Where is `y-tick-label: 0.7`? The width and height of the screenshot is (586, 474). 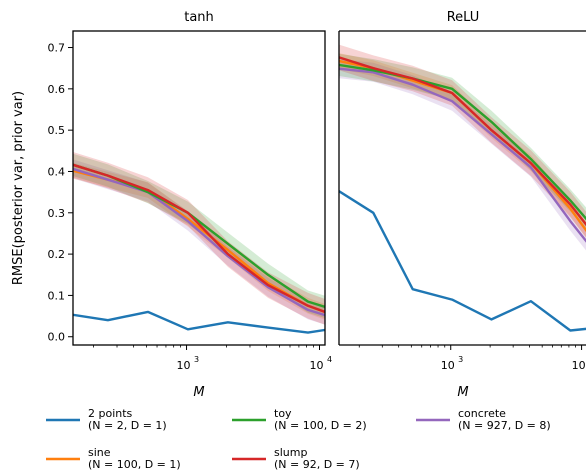
y-tick-label: 0.7 is located at coordinates (57, 48).